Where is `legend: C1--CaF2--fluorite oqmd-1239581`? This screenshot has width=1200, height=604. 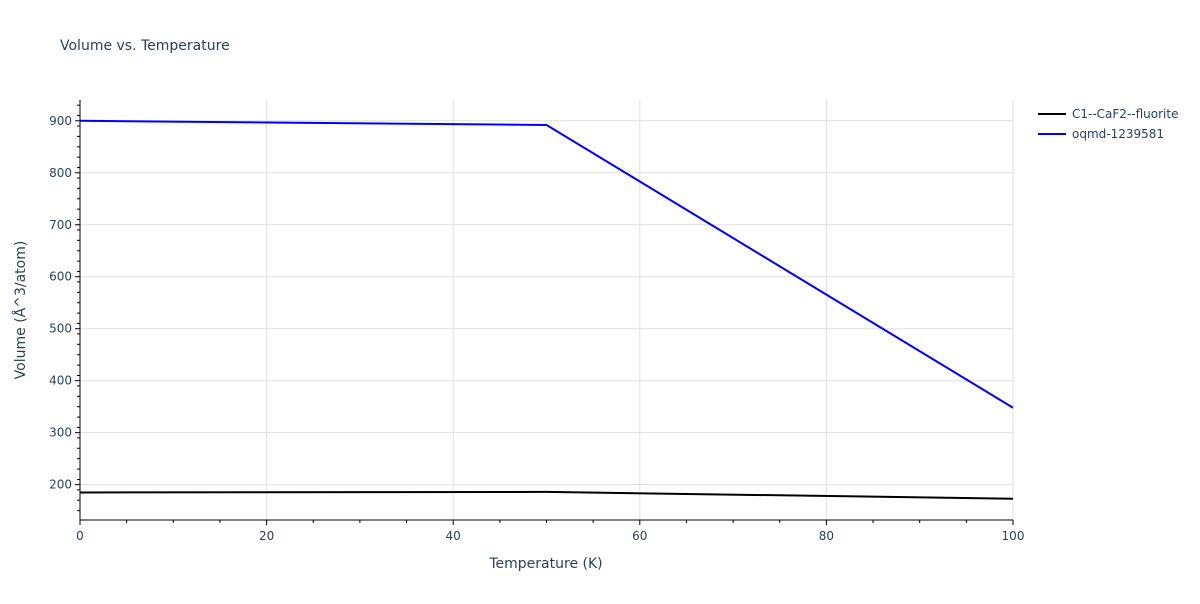
legend: C1--CaF2--fluorite oqmd-1239581 is located at coordinates (1108, 124).